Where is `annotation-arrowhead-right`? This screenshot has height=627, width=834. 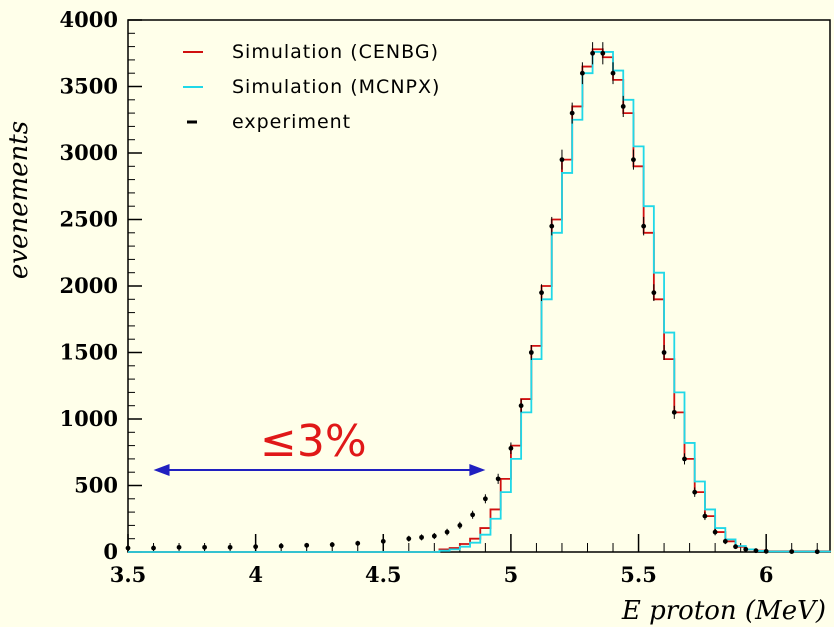
annotation-arrowhead-right is located at coordinates (477, 470).